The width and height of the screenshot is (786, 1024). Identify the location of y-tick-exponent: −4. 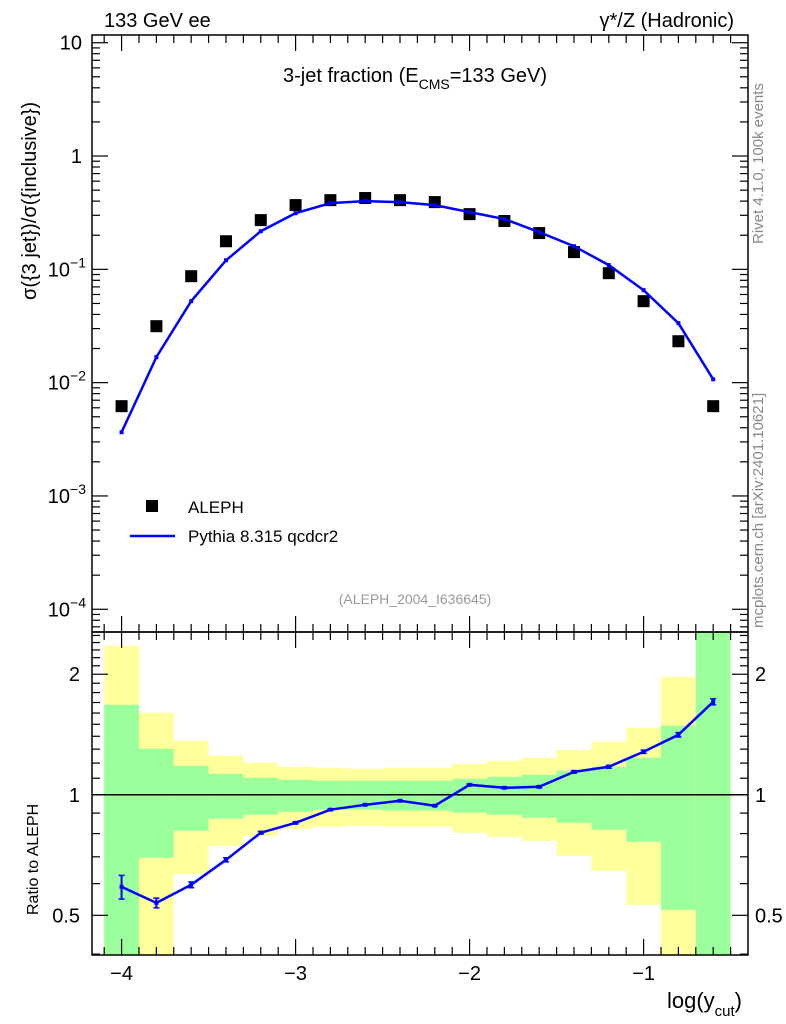
(78, 602).